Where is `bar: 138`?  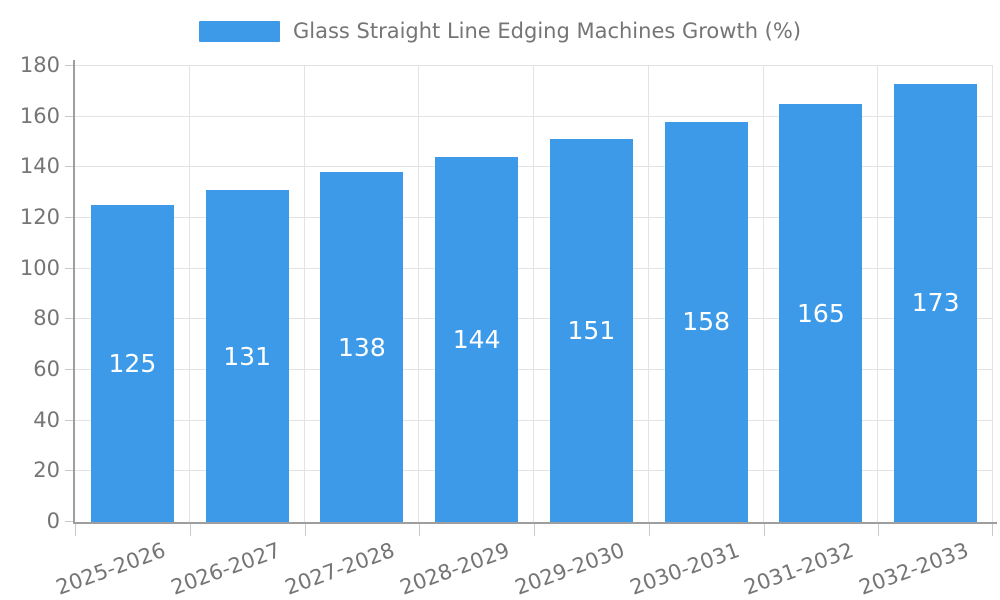 bar: 138 is located at coordinates (362, 347).